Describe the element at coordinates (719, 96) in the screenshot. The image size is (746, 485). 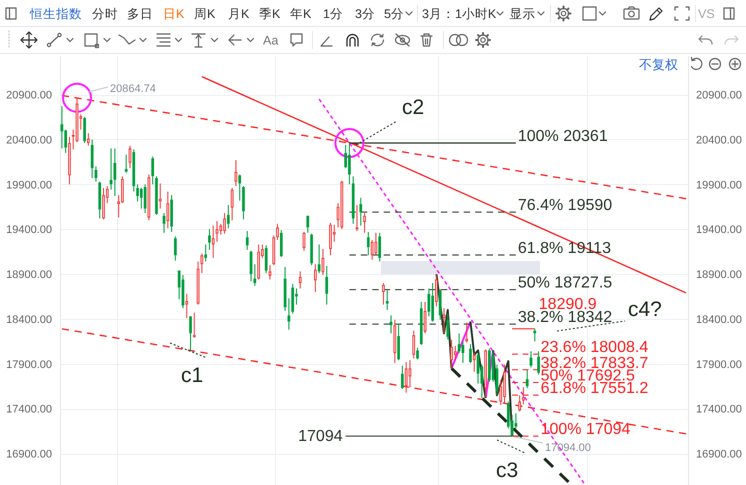
I see `y2-tick-label: 20900.00` at that location.